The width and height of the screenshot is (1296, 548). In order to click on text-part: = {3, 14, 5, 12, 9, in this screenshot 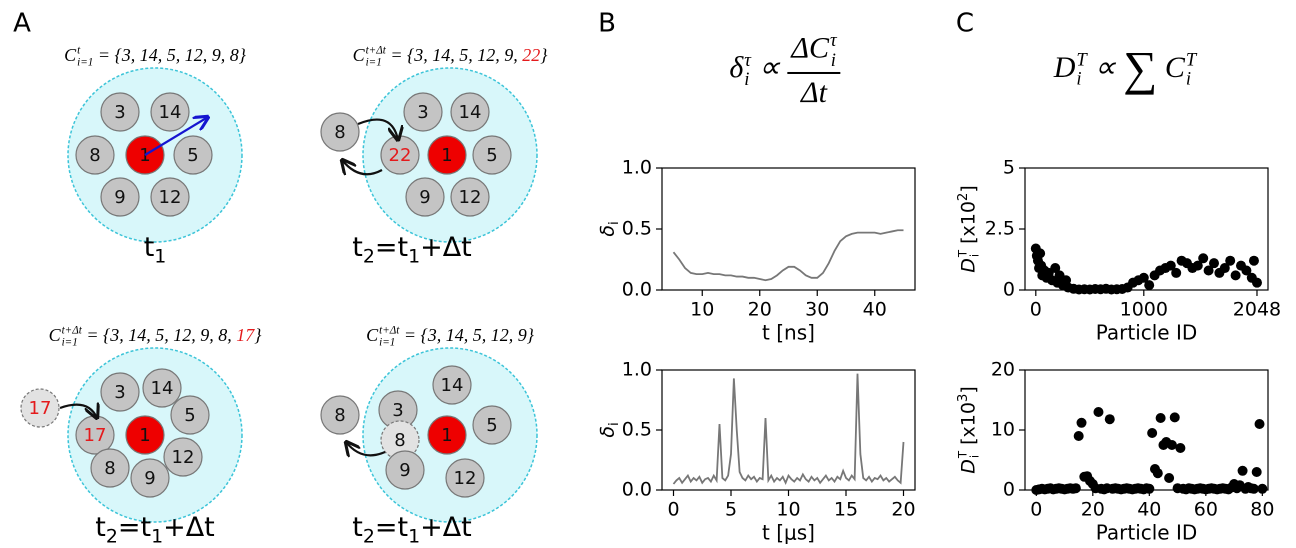, I will do `click(454, 55)`.